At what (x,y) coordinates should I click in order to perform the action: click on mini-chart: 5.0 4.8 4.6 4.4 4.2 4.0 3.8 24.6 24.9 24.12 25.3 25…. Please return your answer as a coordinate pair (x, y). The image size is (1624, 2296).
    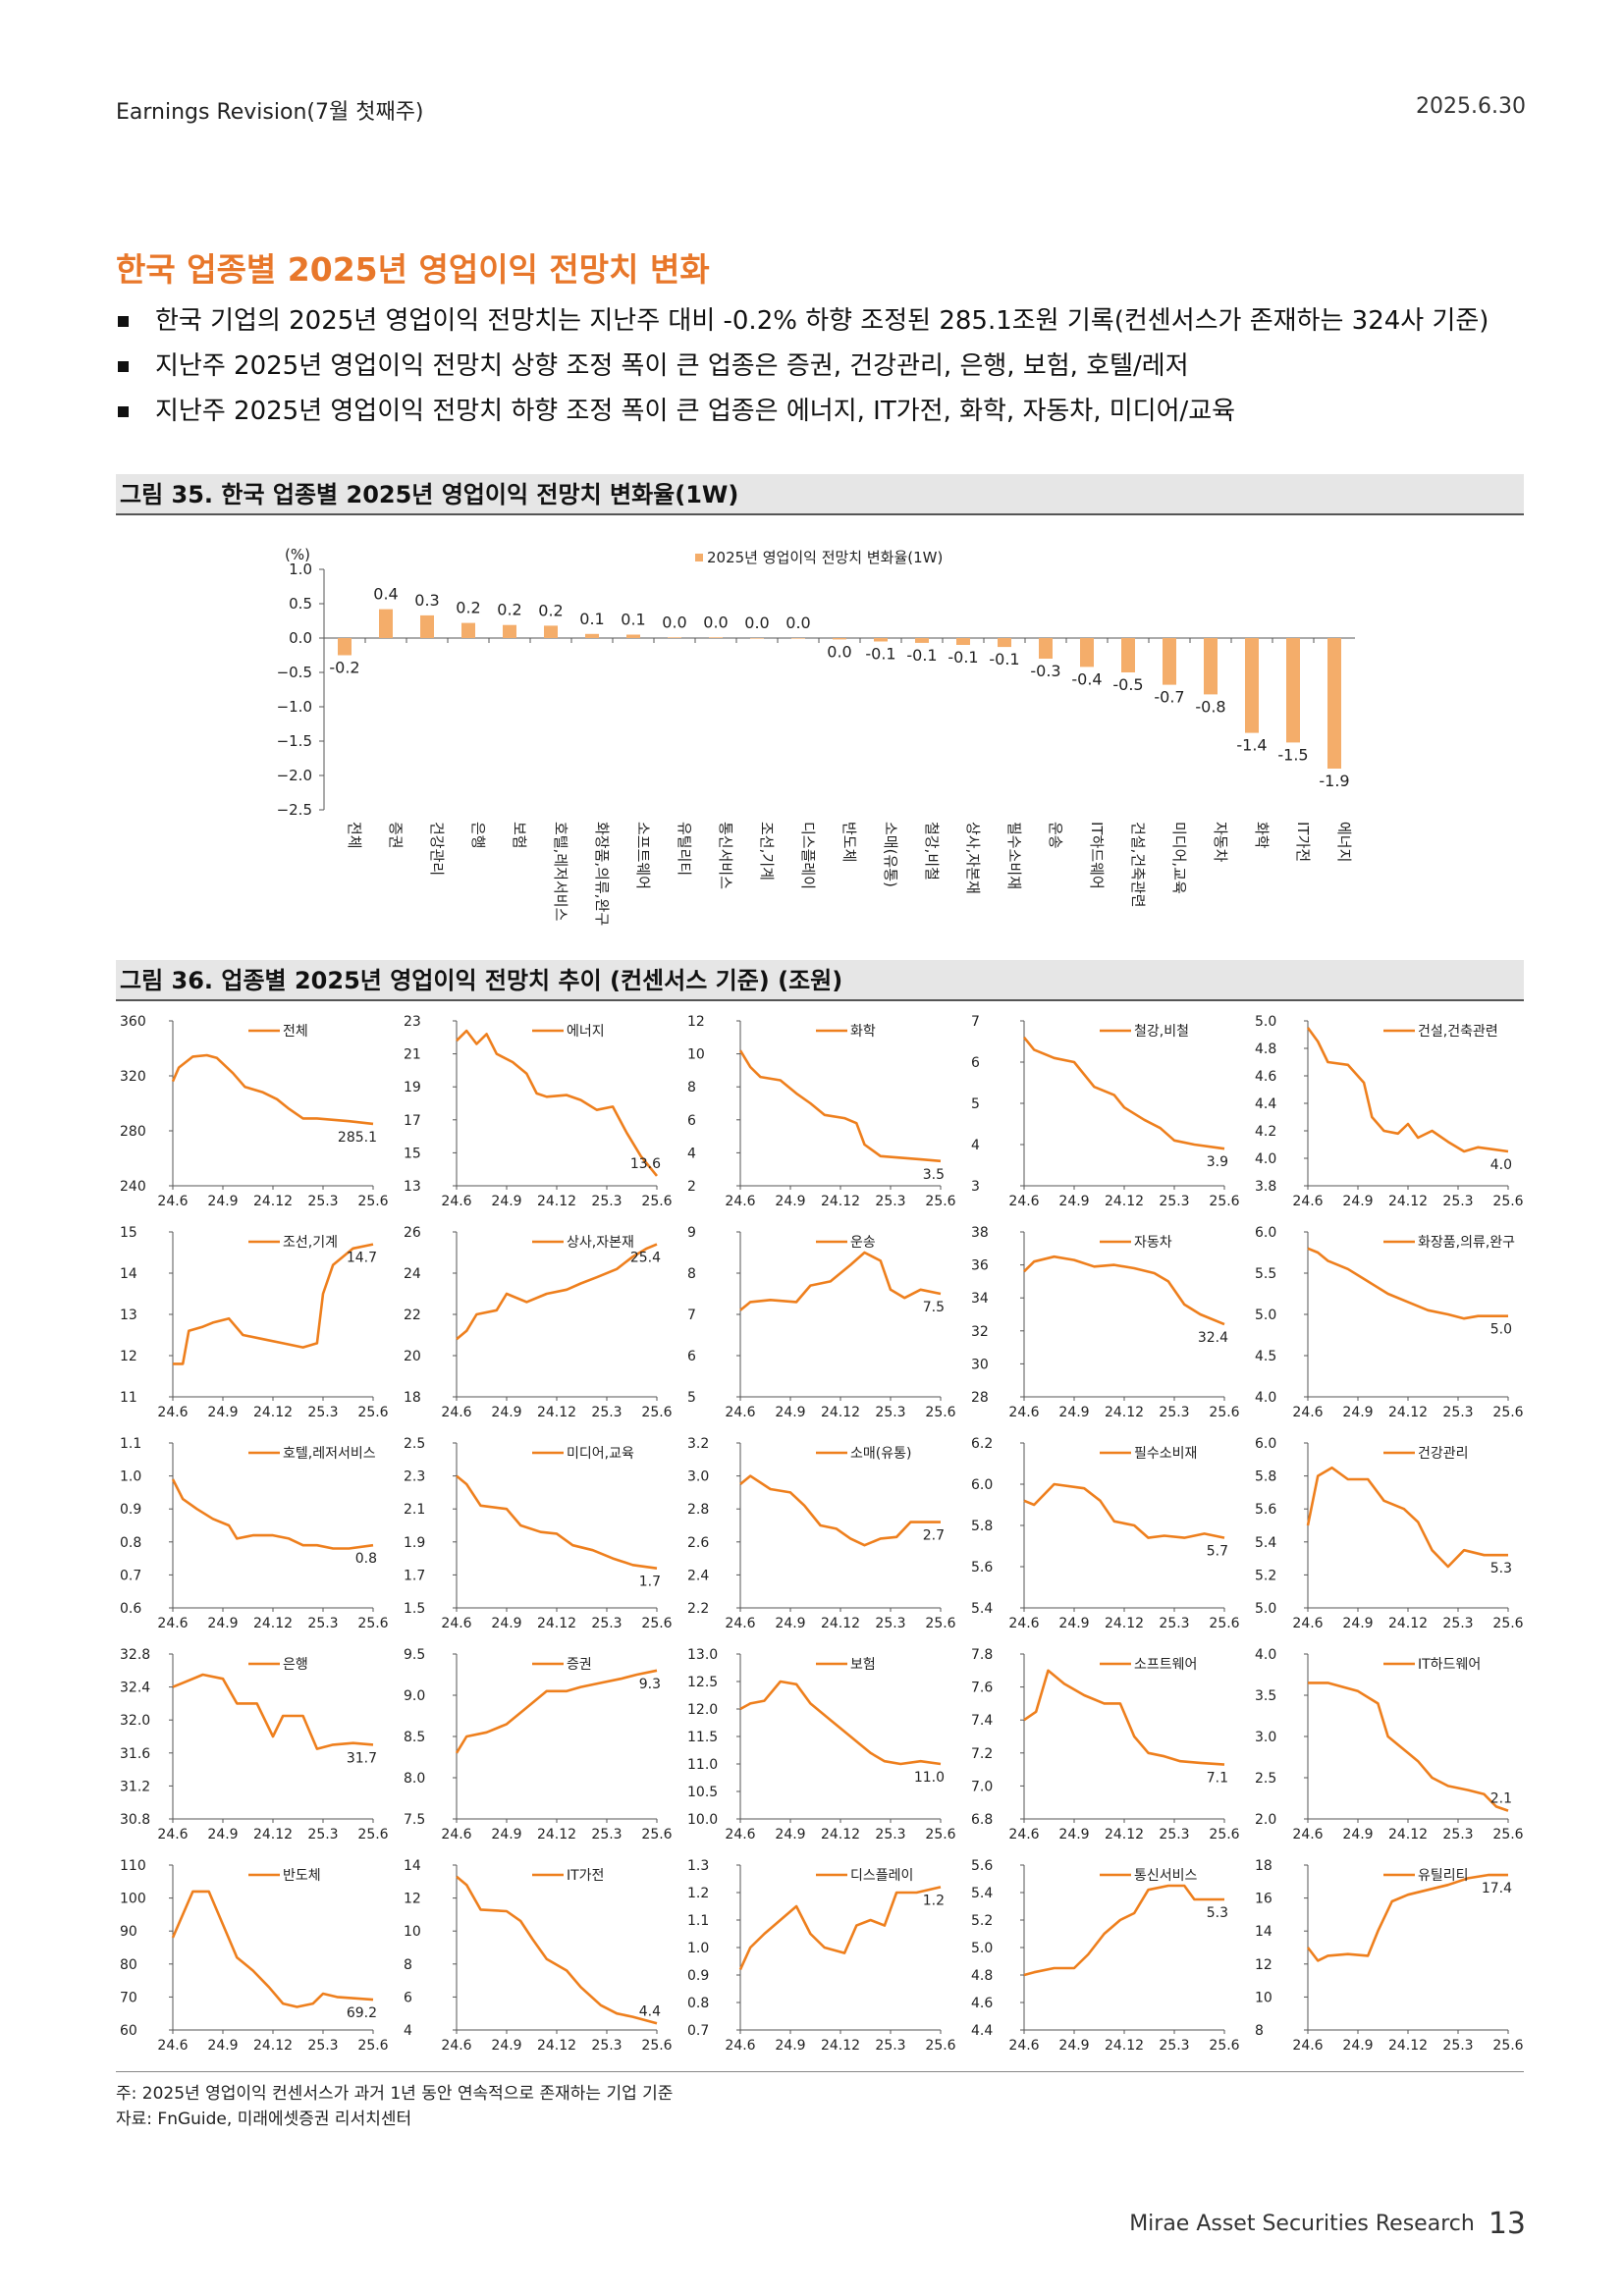
    Looking at the image, I should click on (1389, 1111).